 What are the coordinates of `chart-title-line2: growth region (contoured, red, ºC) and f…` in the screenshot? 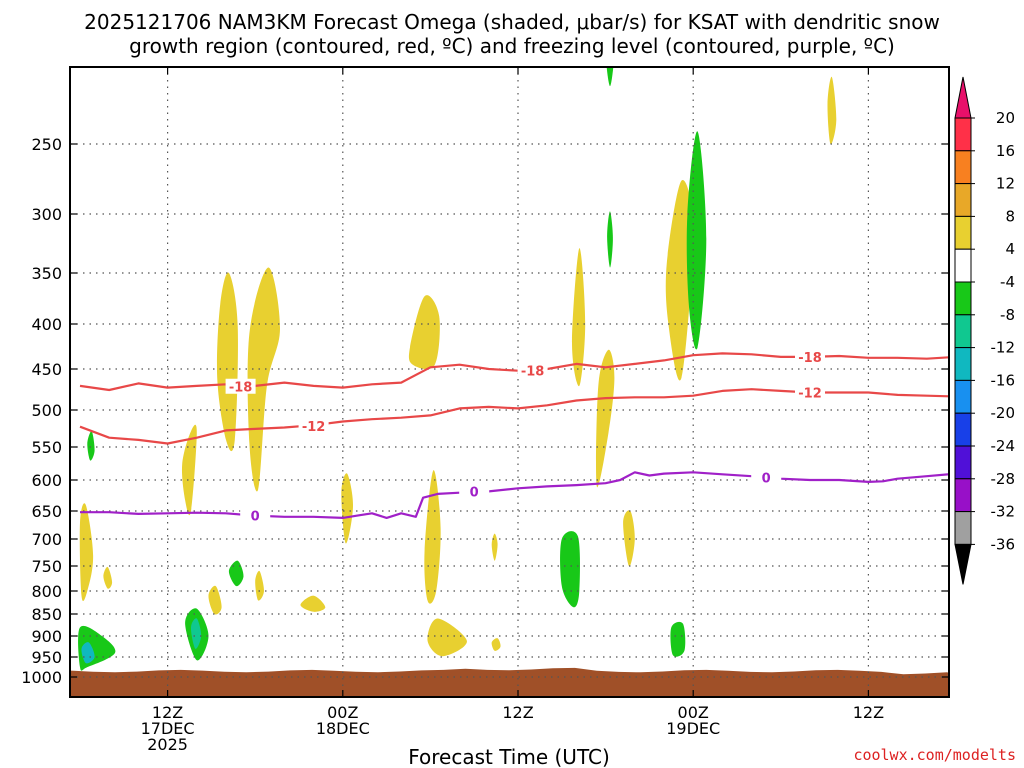 It's located at (512, 46).